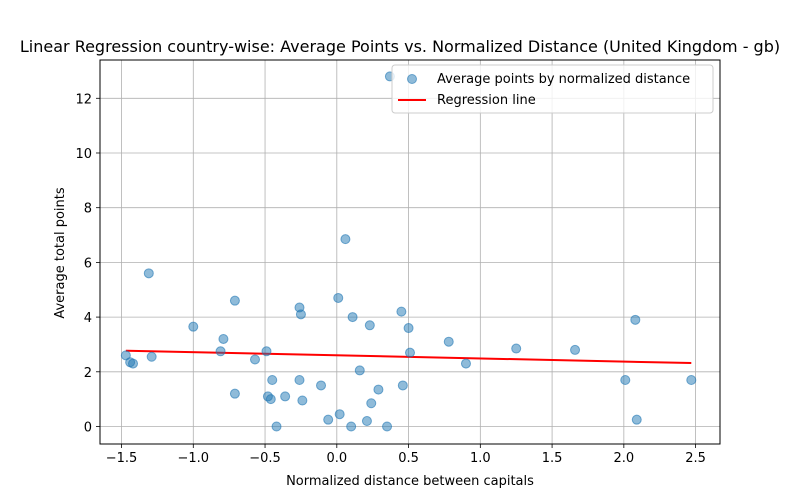  What do you see at coordinates (480, 458) in the screenshot?
I see `x-tick-label: 1.0` at bounding box center [480, 458].